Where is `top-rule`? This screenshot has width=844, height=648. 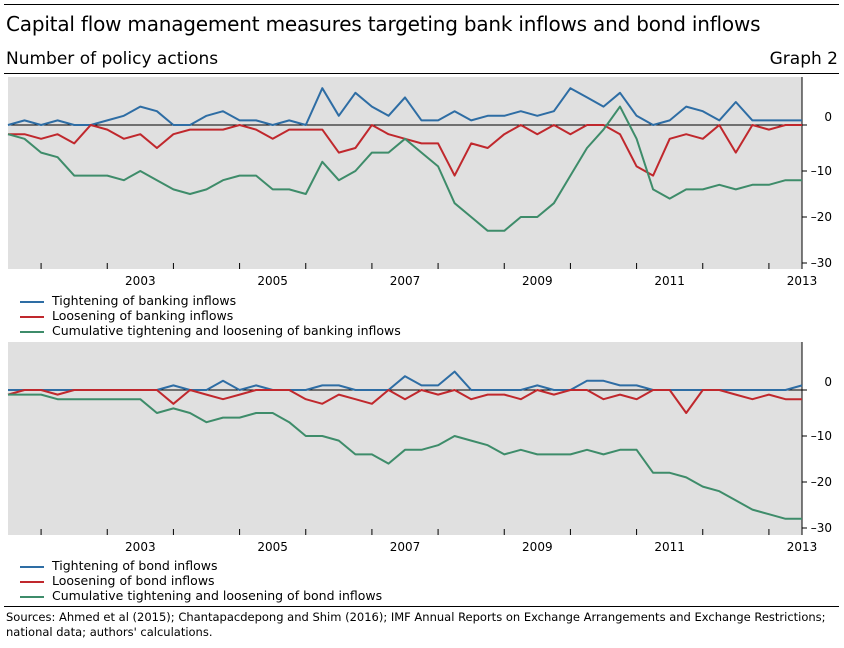 top-rule is located at coordinates (421, 4).